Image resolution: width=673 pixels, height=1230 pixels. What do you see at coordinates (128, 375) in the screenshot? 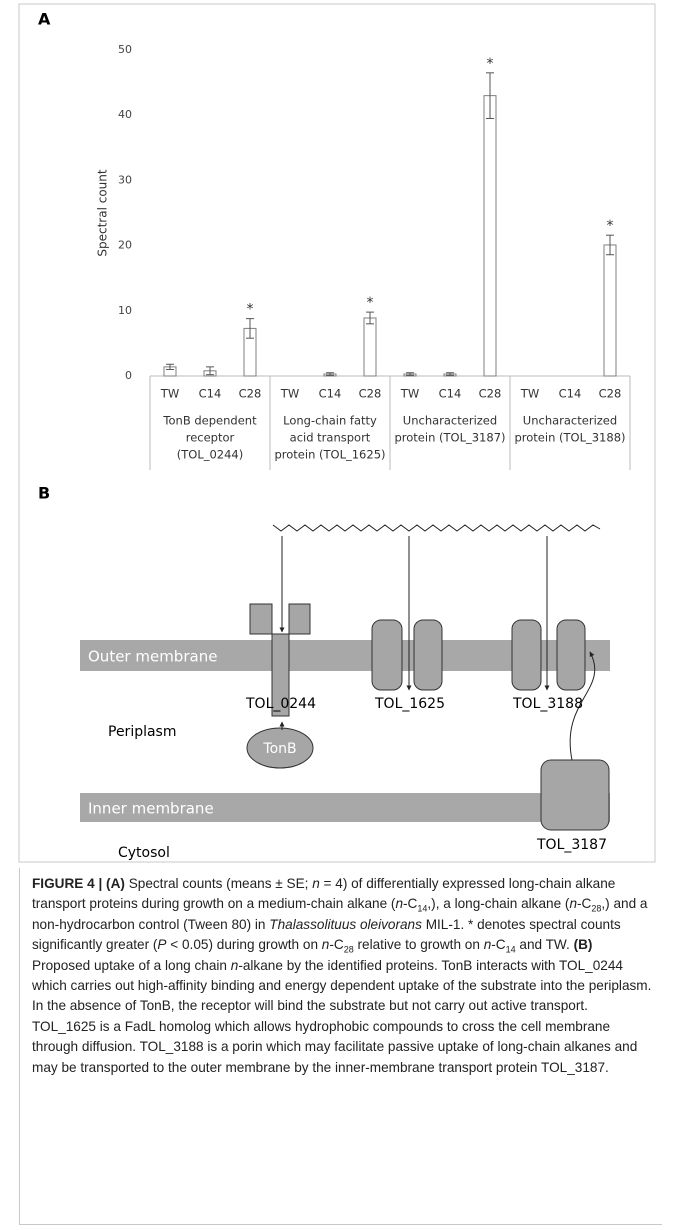
I see `y-tick-label: 0` at bounding box center [128, 375].